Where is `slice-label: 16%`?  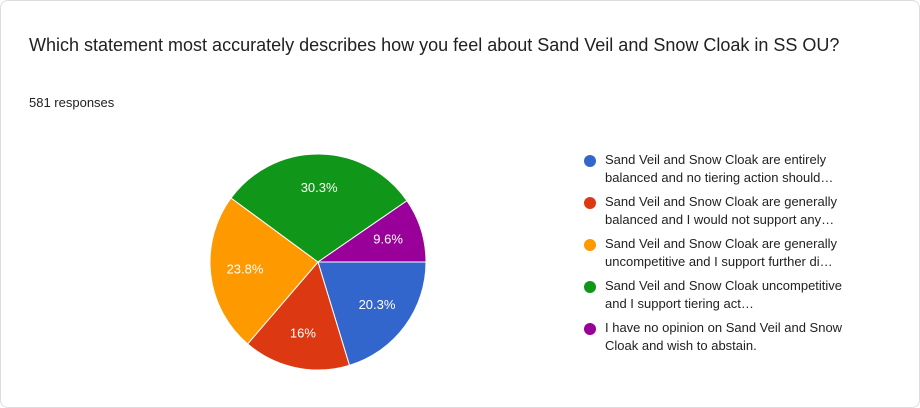
slice-label: 16% is located at coordinates (303, 332).